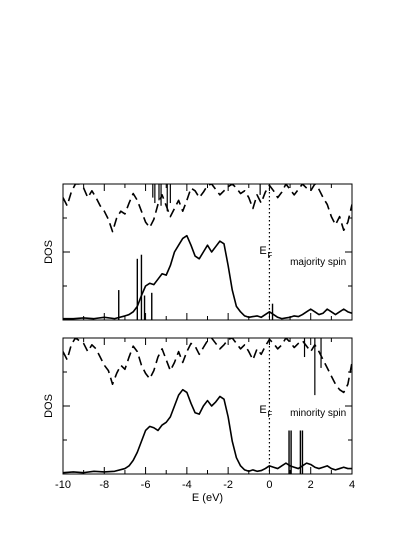 The height and width of the screenshot is (537, 415). Describe the element at coordinates (146, 485) in the screenshot. I see `x-tick-label: -6` at that location.